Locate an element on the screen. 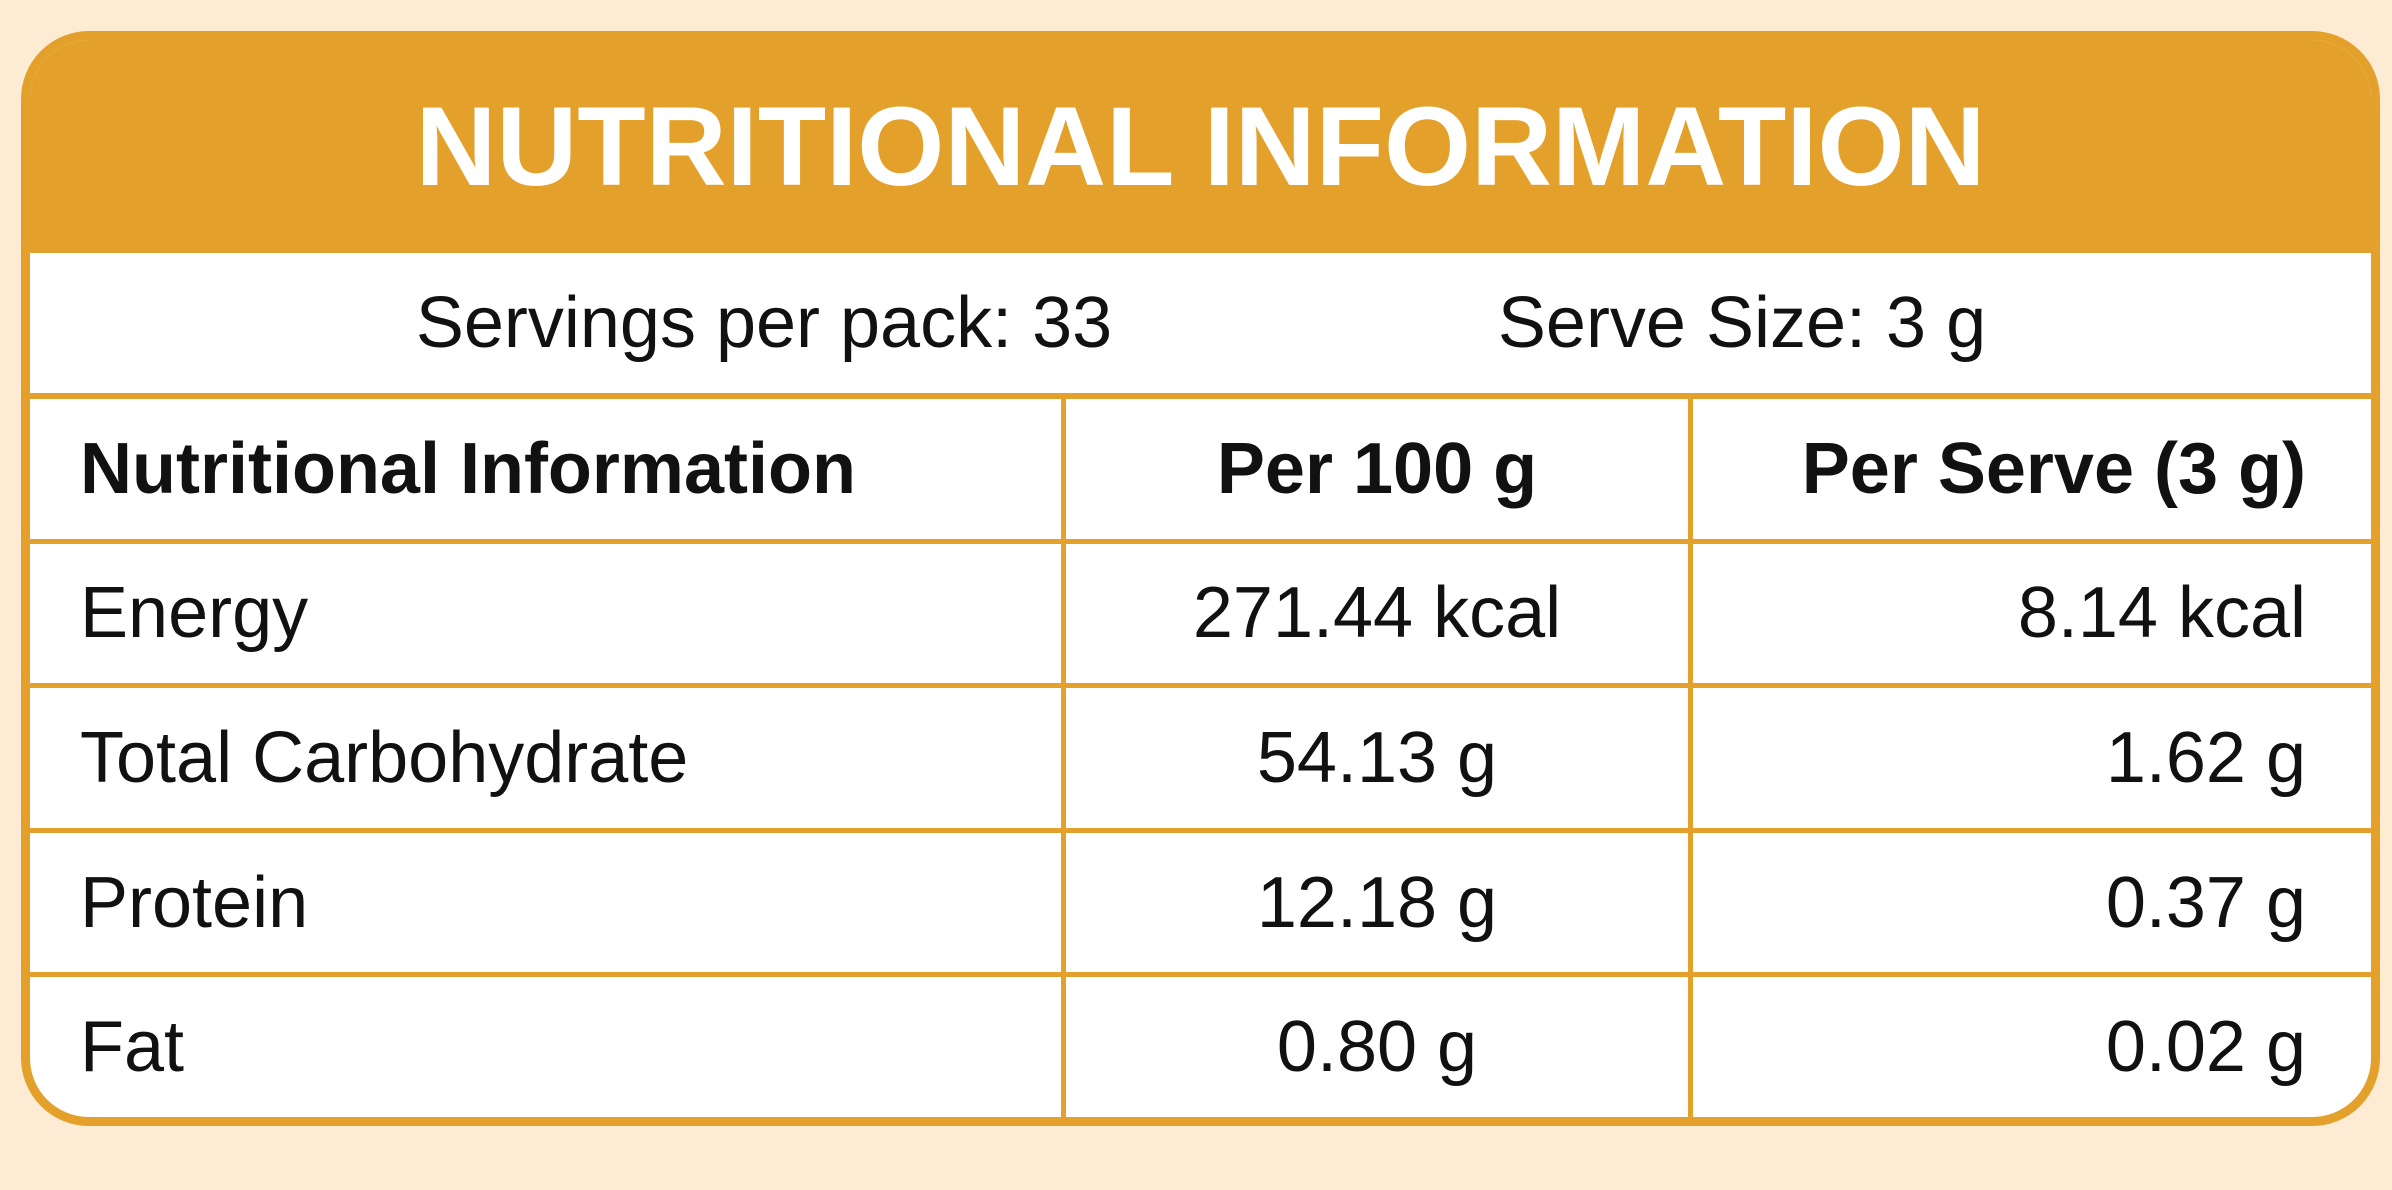 This screenshot has height=1190, width=2392. column-header: Nutritional Information is located at coordinates (548, 469).